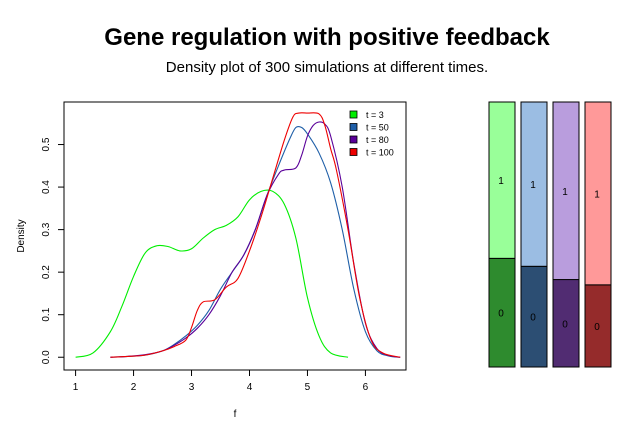  What do you see at coordinates (366, 387) in the screenshot?
I see `x-tick-label: 6` at bounding box center [366, 387].